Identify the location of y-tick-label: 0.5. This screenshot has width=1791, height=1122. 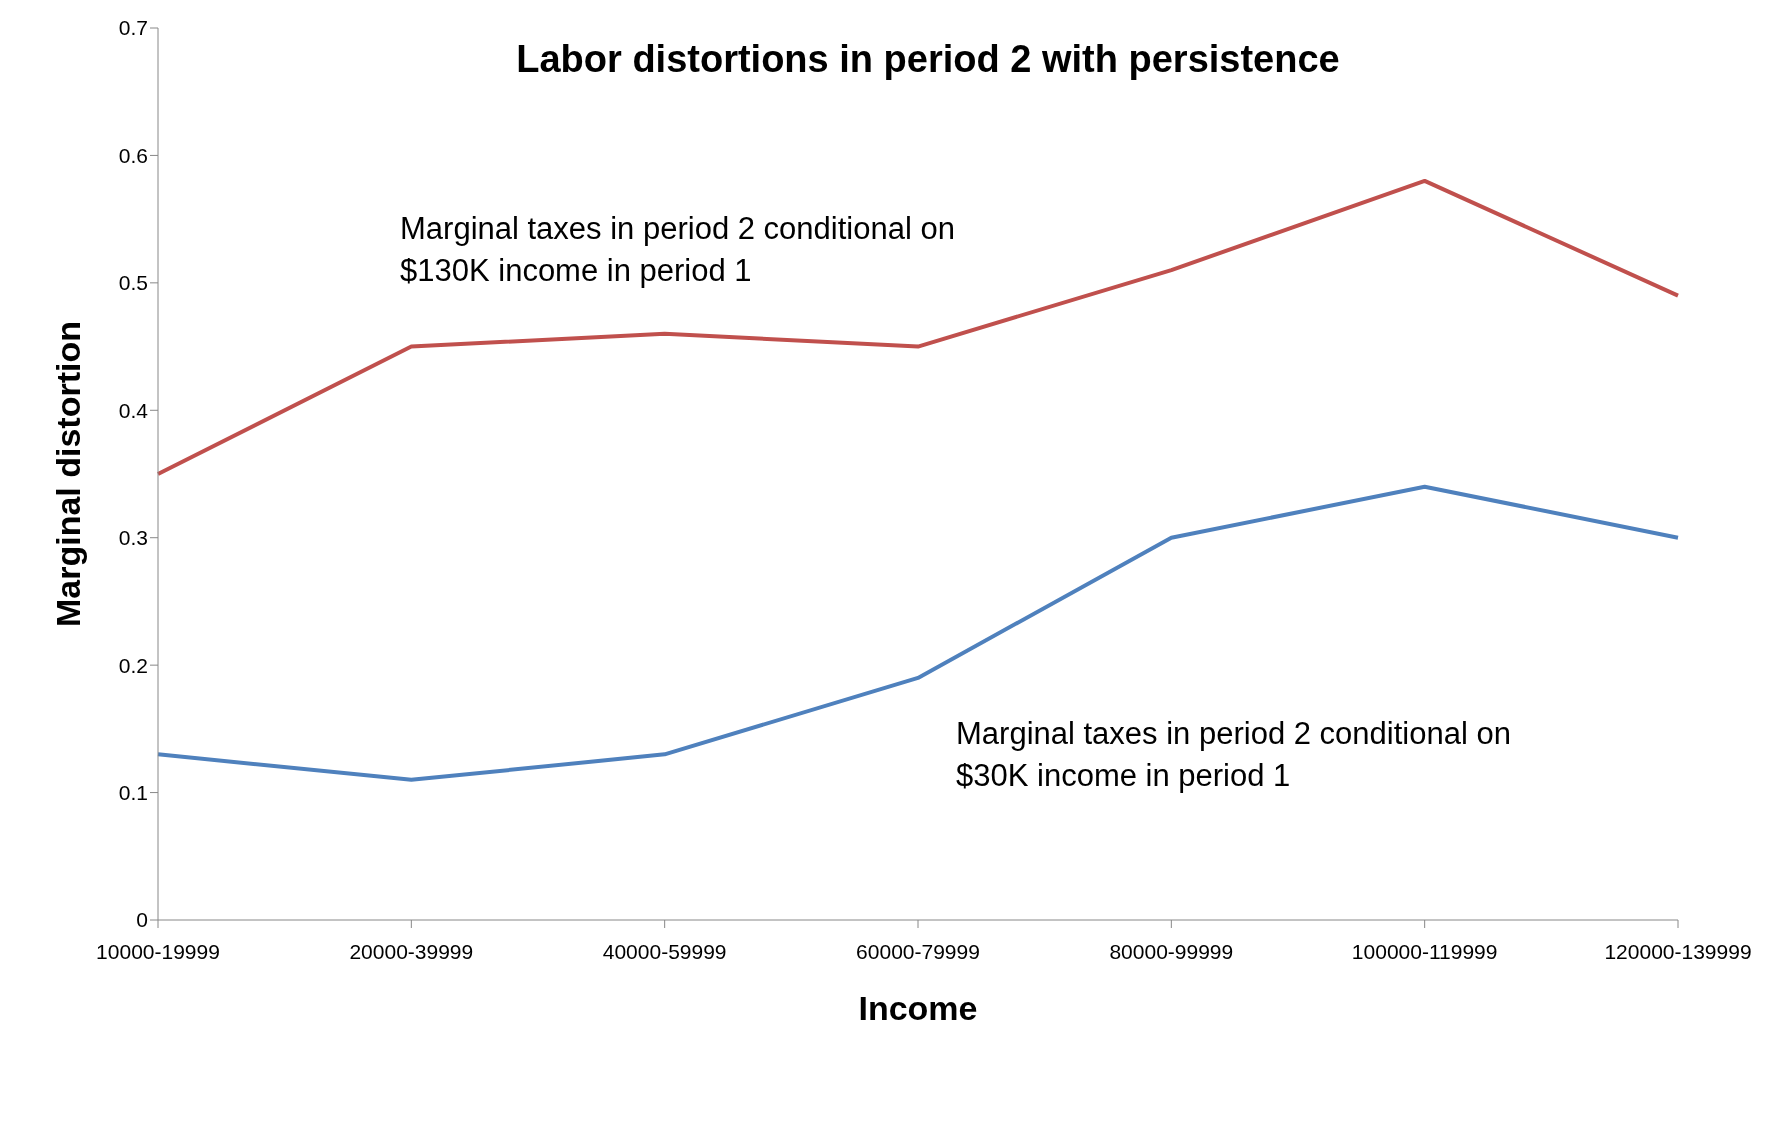
(133, 283).